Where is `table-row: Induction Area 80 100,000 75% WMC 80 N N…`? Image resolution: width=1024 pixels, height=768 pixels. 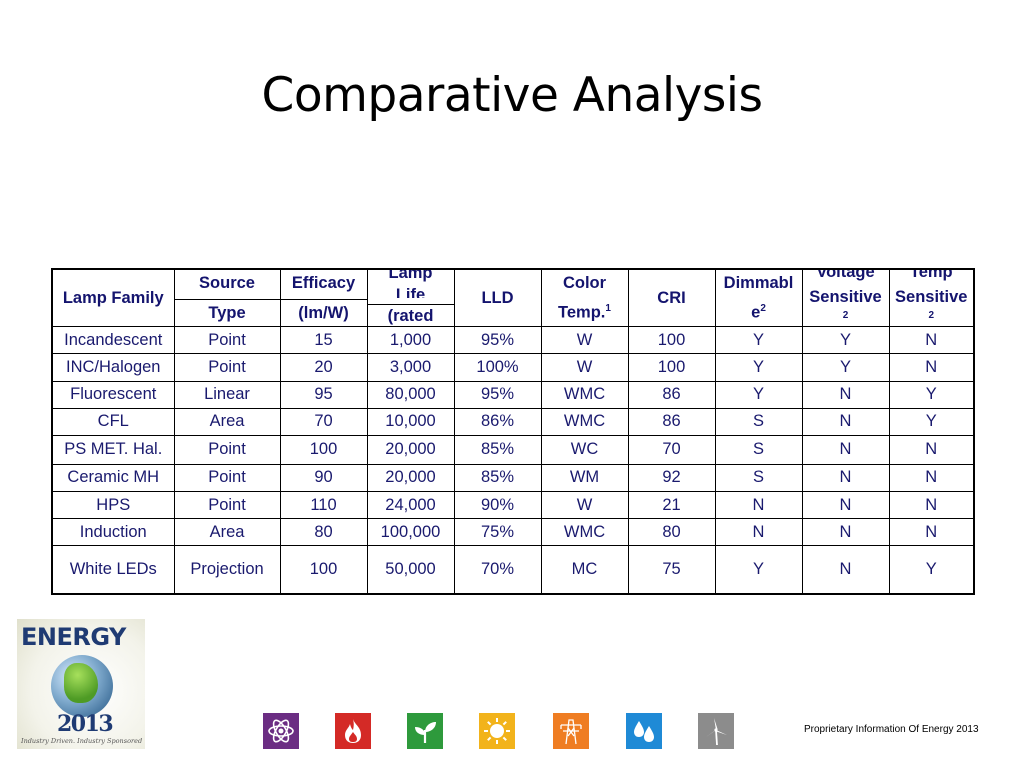
table-row: Induction Area 80 100,000 75% WMC 80 N N… is located at coordinates (513, 532).